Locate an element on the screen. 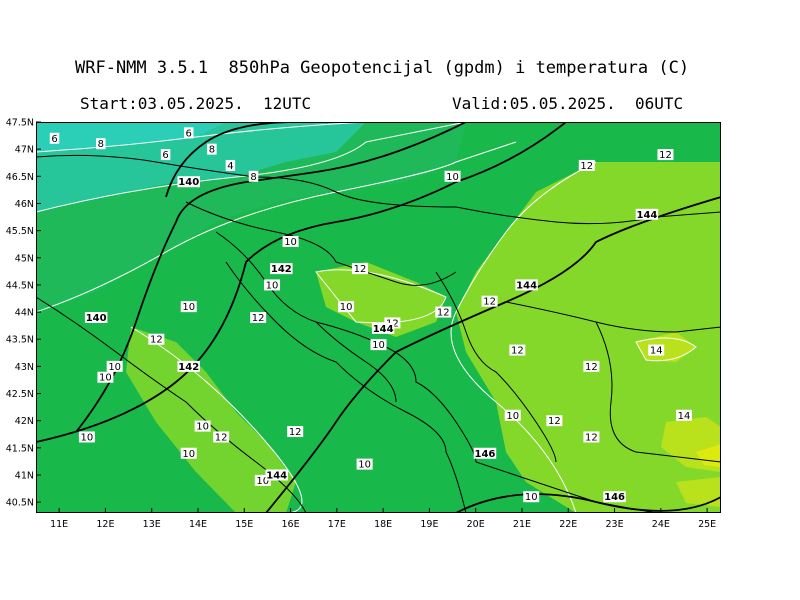  lon-tick-label: 24E is located at coordinates (661, 524).